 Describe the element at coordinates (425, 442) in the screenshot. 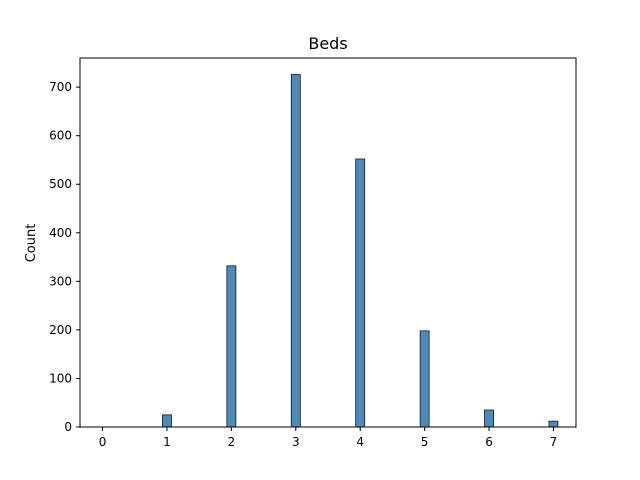

I see `x-tick-label: 5` at that location.